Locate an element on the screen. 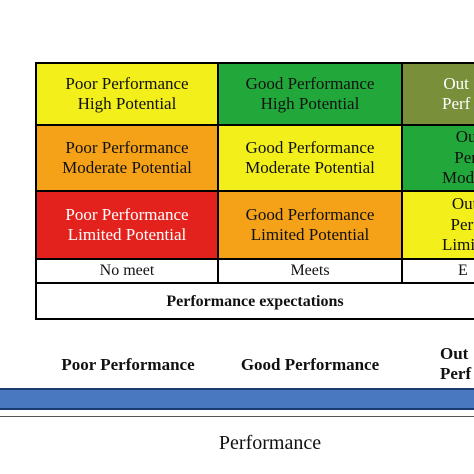 The width and height of the screenshot is (474, 474). grid-line-r2 is located at coordinates (254, 191).